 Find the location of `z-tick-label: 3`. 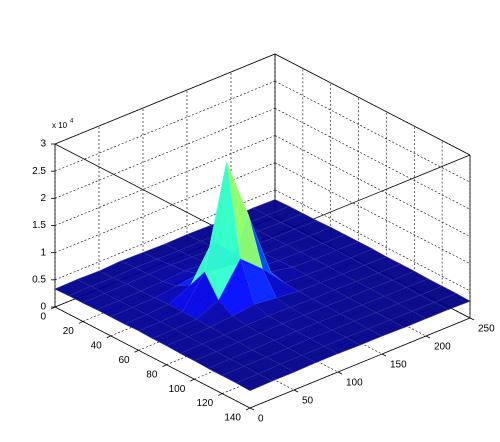

z-tick-label: 3 is located at coordinates (43, 144).